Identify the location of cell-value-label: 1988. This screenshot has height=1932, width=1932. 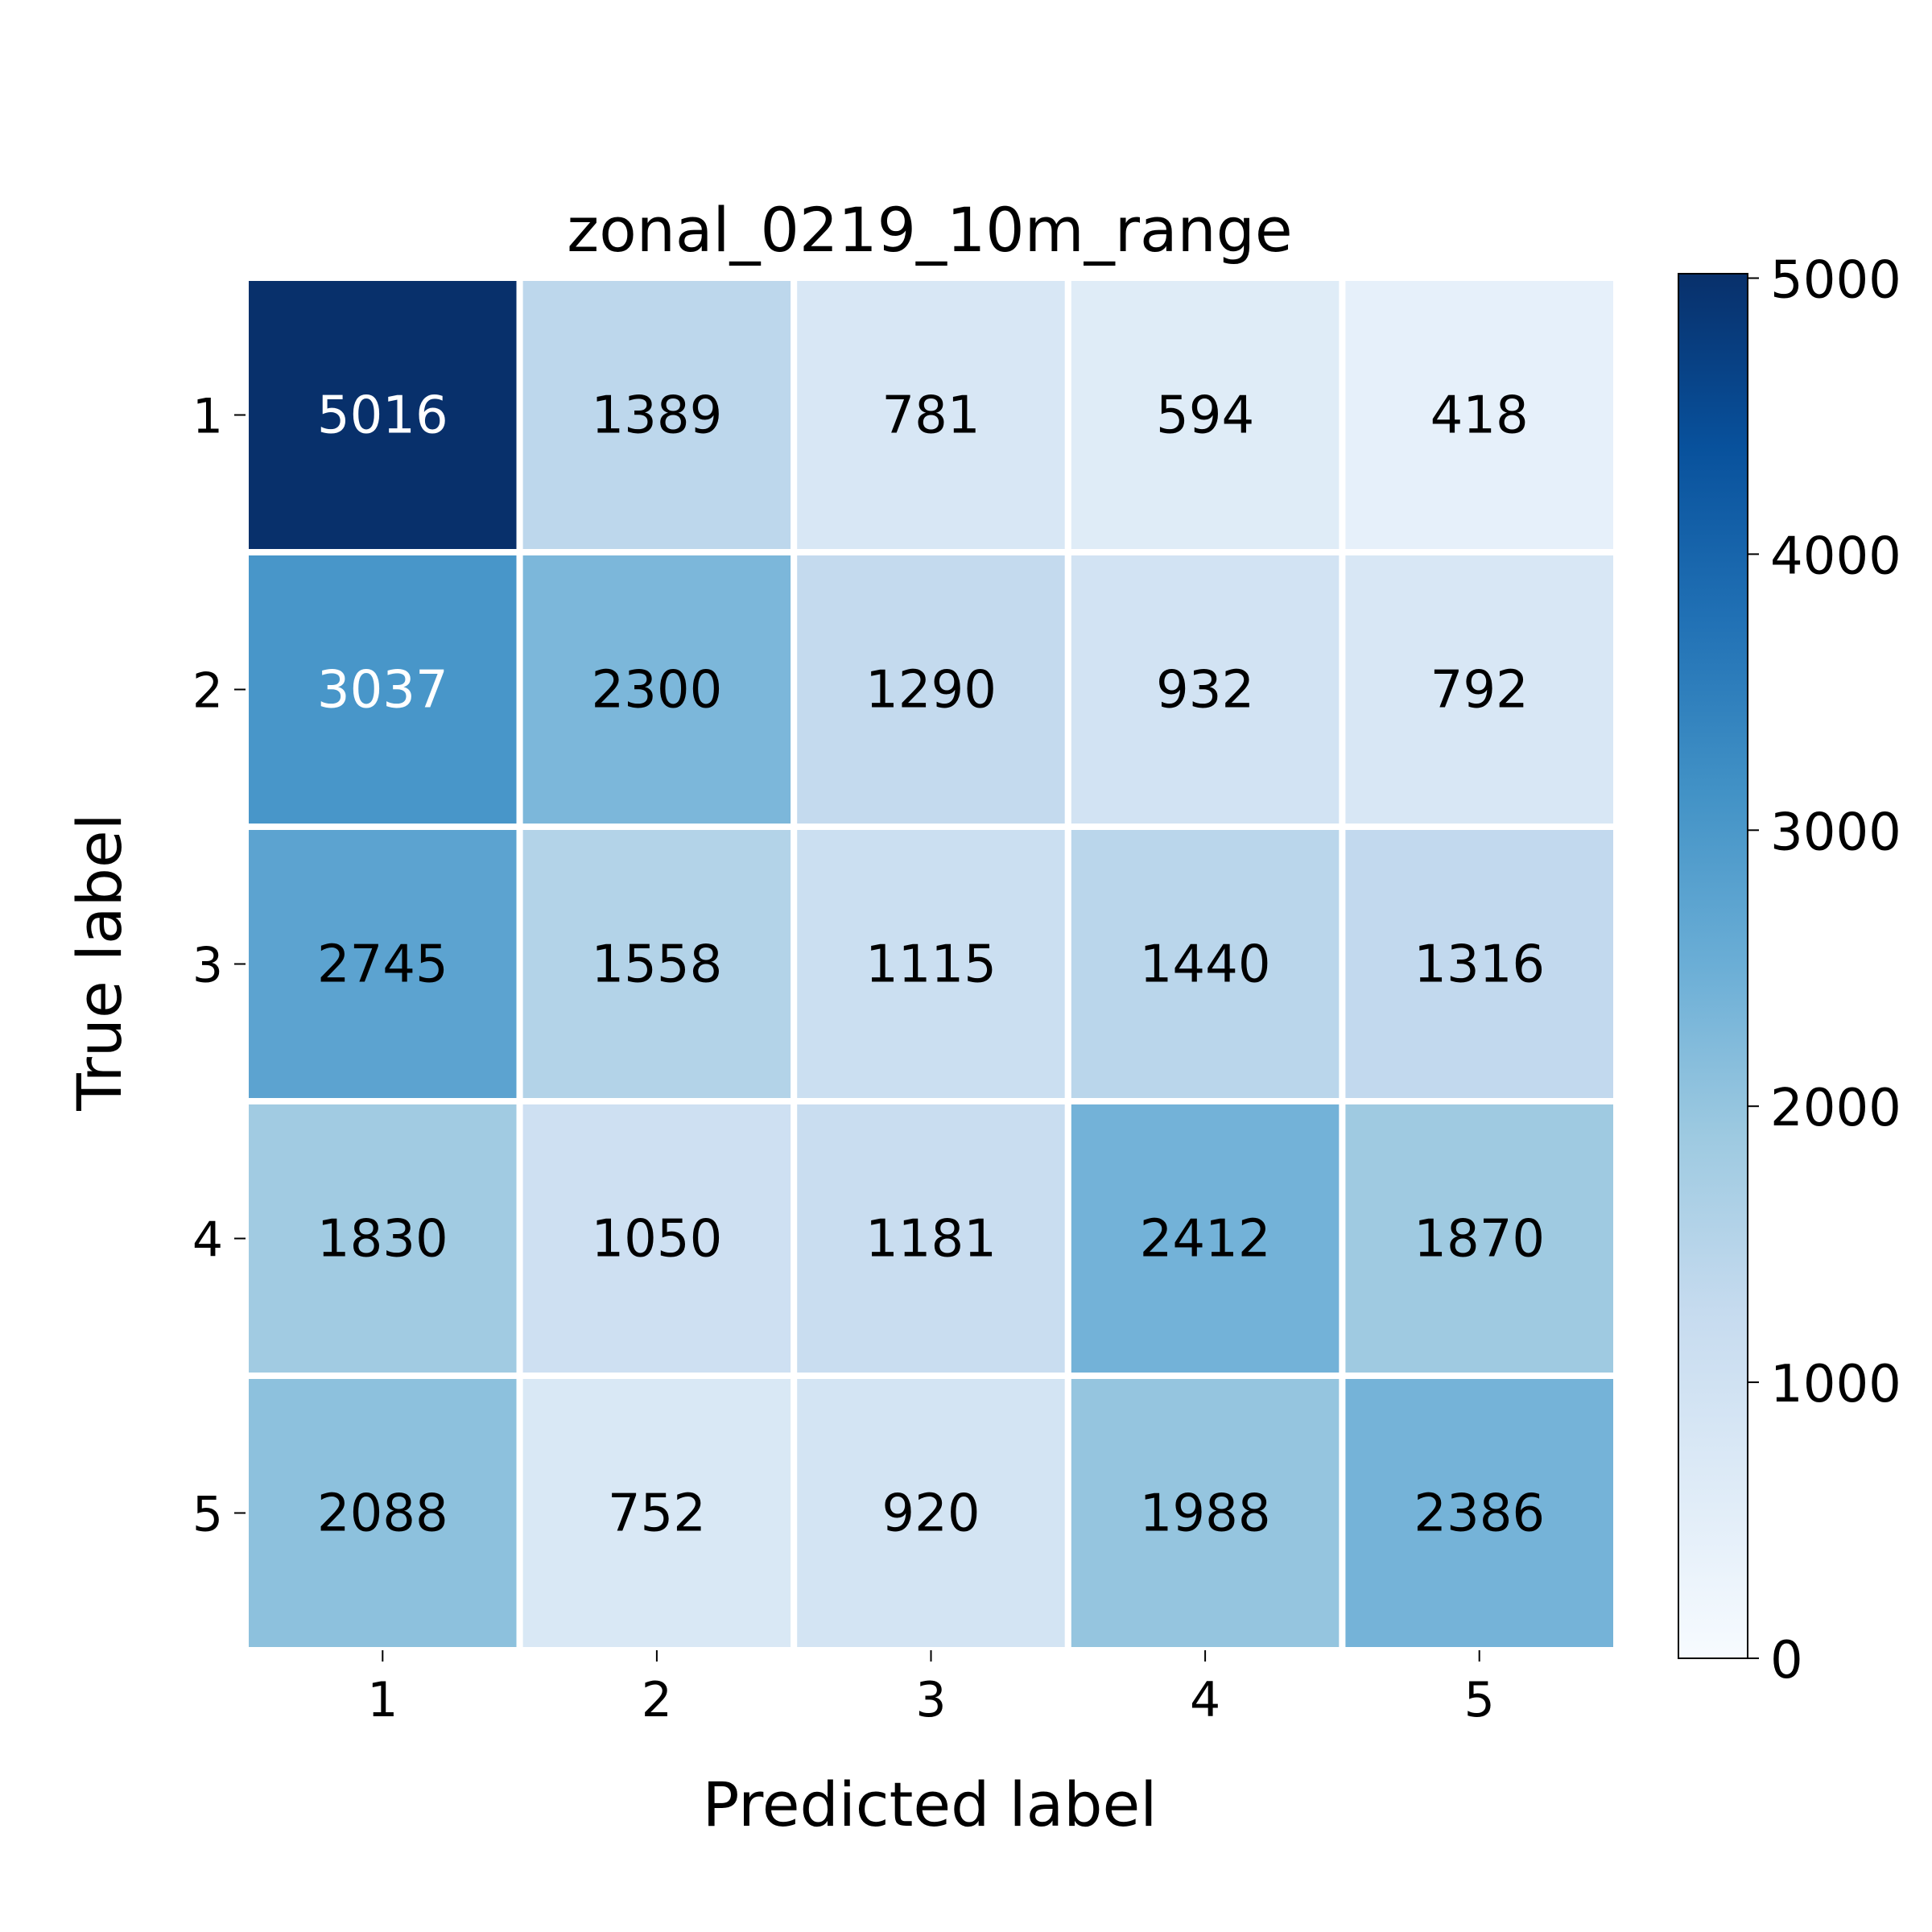
(1205, 1514).